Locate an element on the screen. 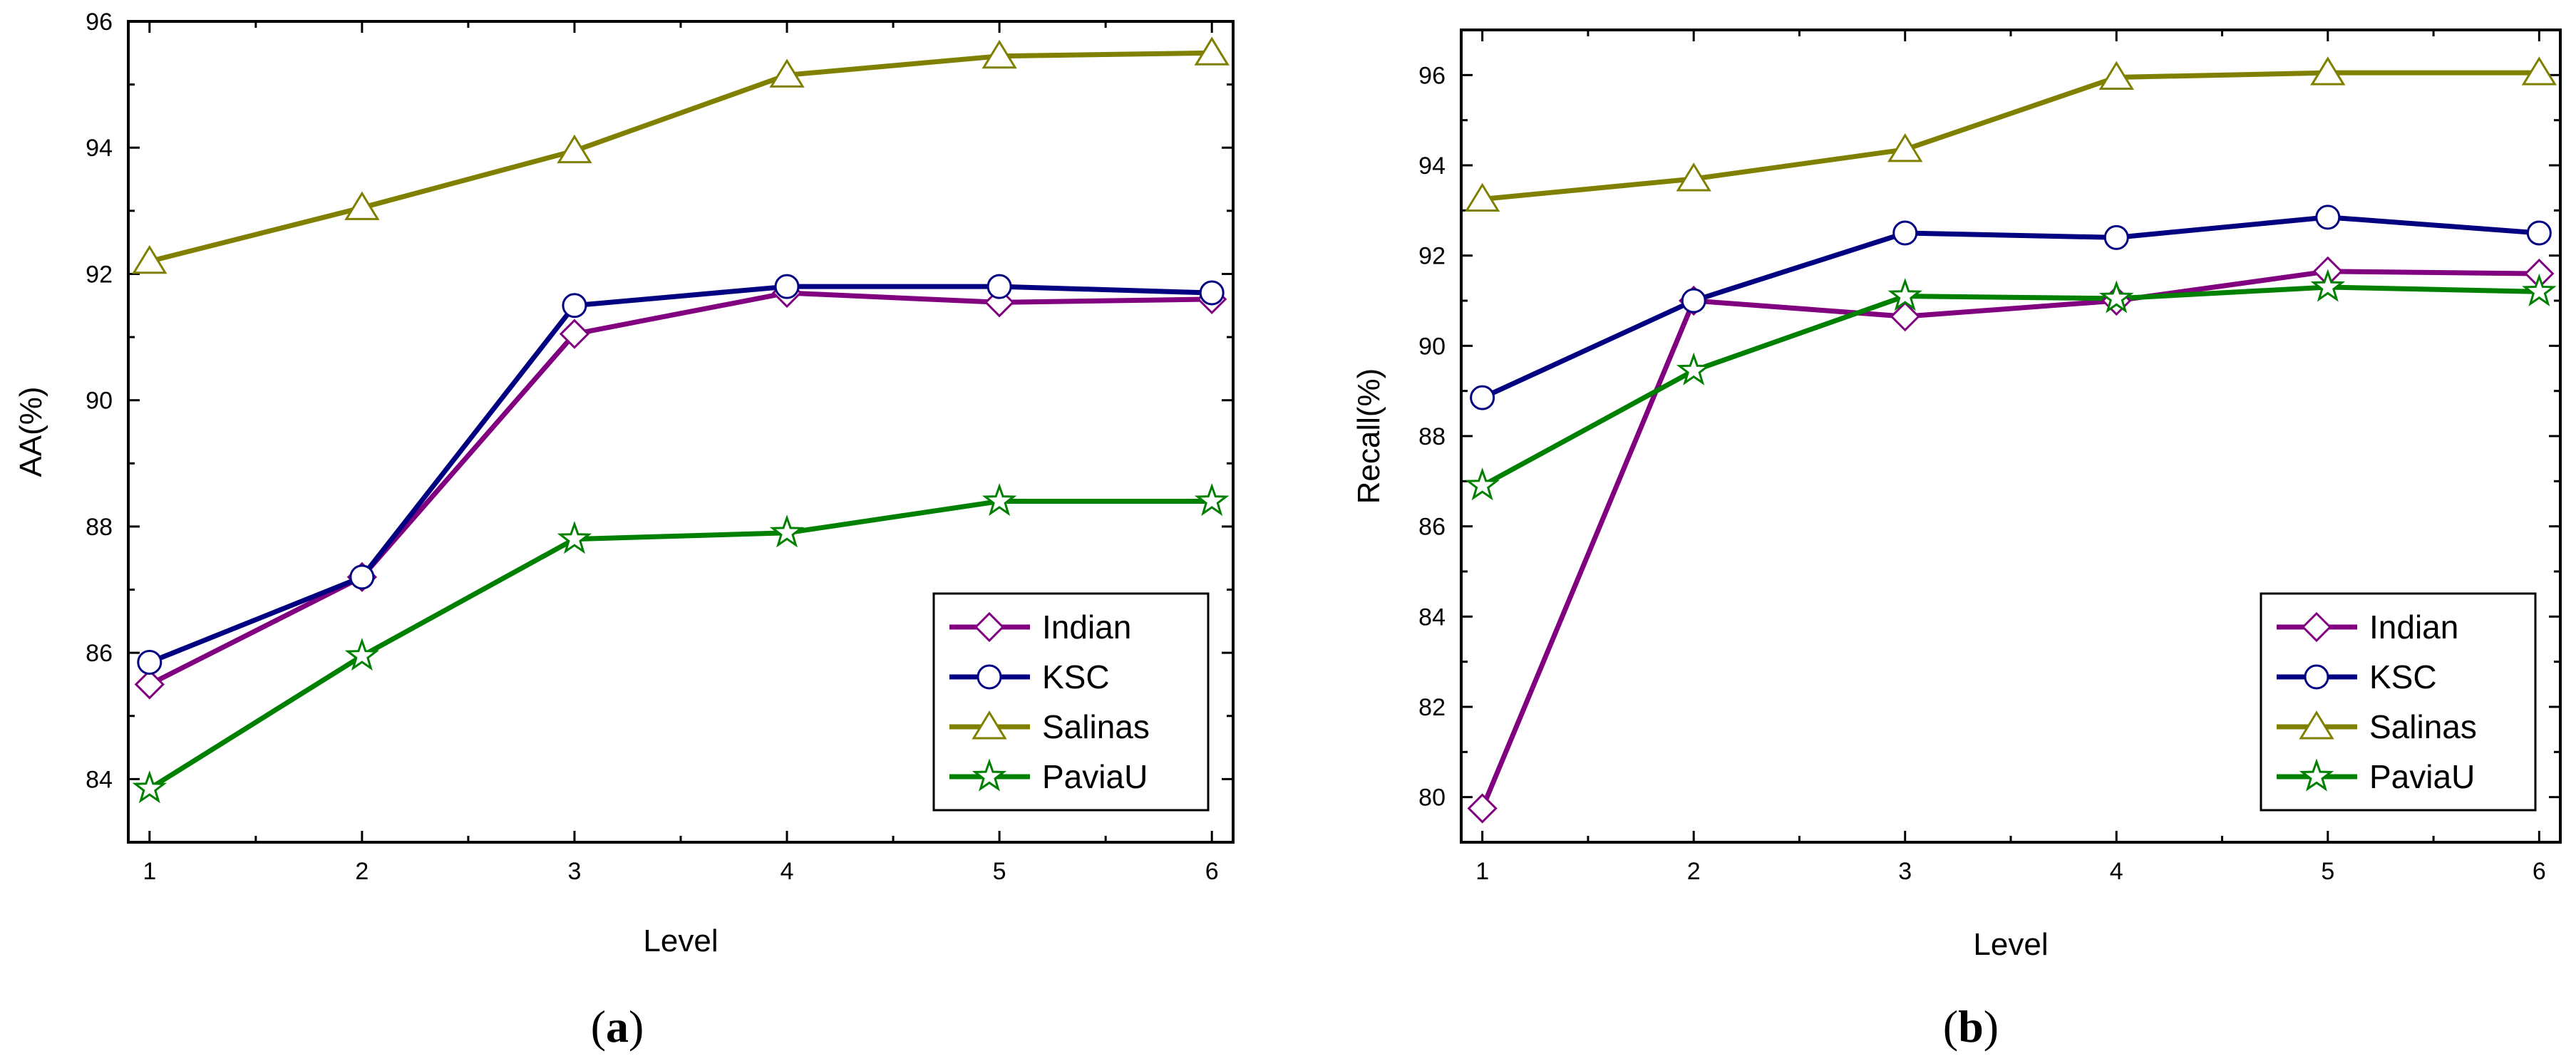 The width and height of the screenshot is (2576, 1056). series-line-paviau is located at coordinates (2010, 386).